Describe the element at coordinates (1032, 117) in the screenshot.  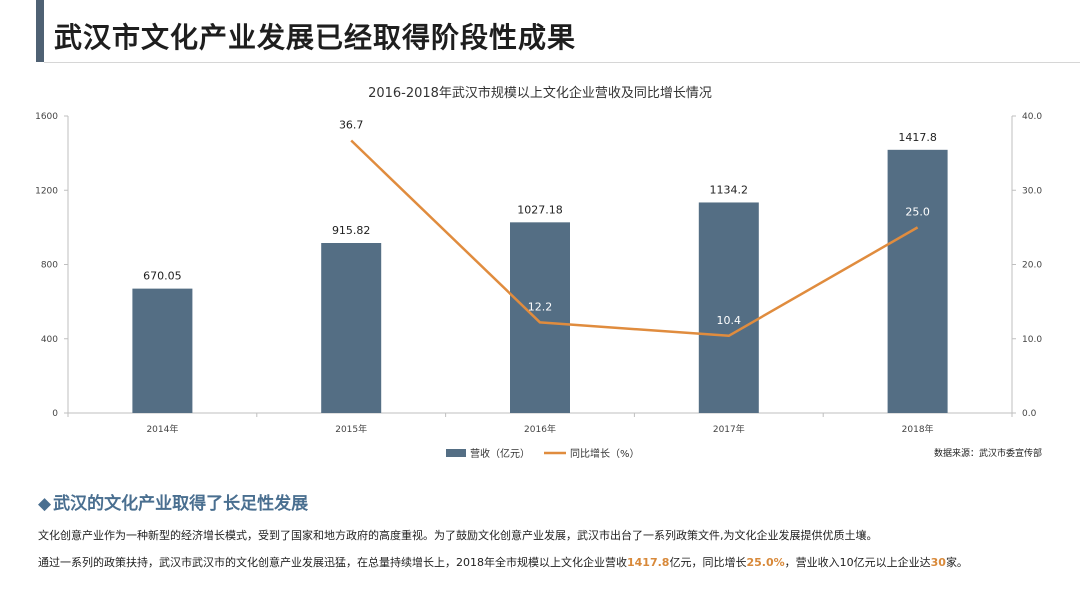
I see `right-axis-tick-label: 40.0` at that location.